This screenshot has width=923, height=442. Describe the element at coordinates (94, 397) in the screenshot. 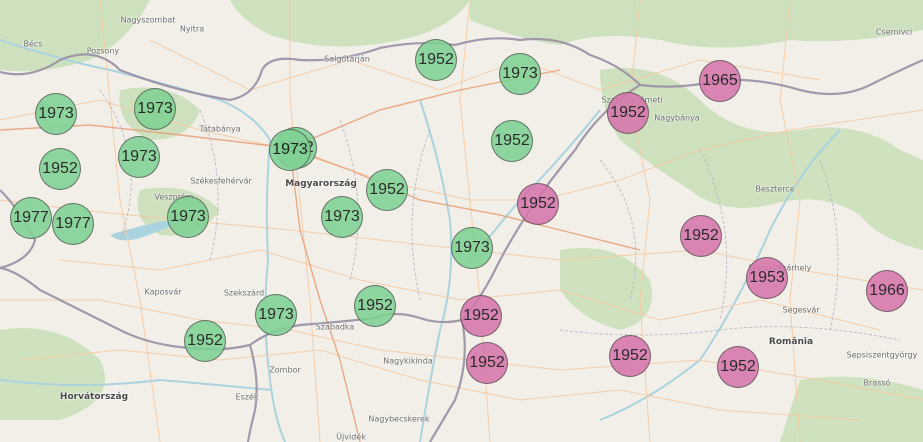

I see `place-label: Horvátország` at that location.